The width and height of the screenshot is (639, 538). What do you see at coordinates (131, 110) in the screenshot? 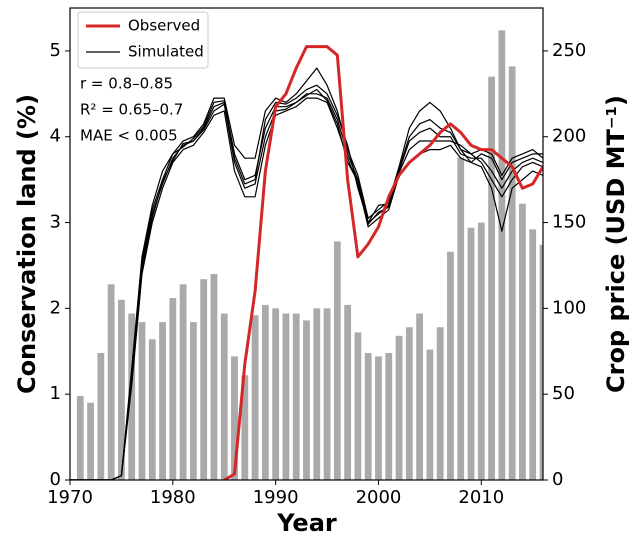
I see `annotation: R² = 0.65–0.7` at bounding box center [131, 110].